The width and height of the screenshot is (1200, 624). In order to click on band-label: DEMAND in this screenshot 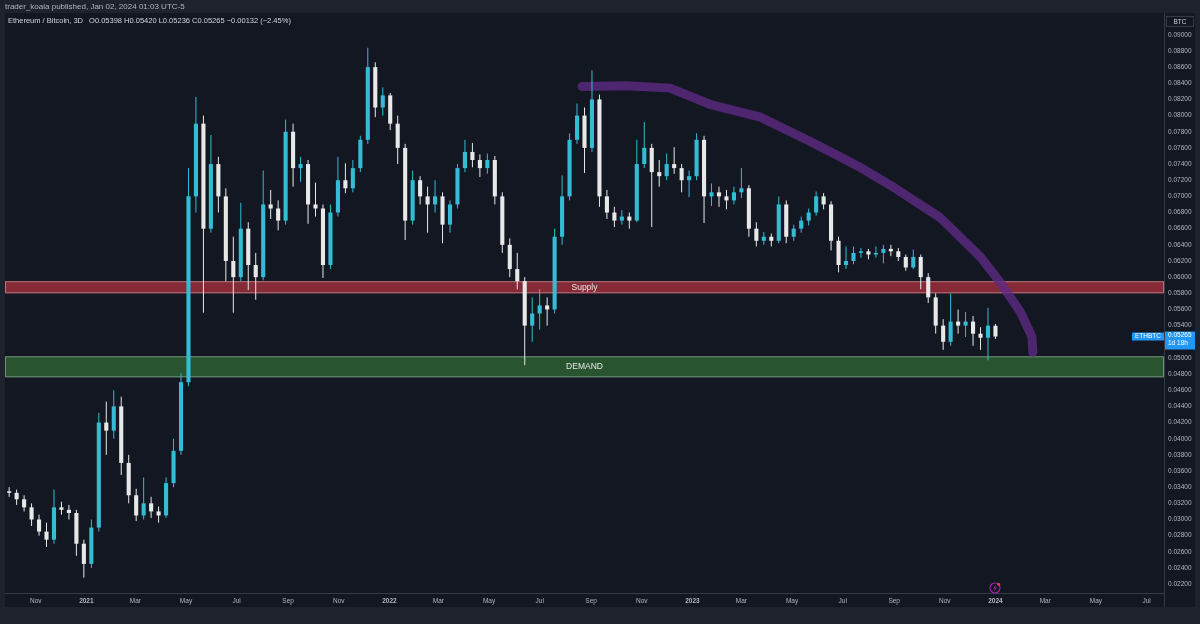, I will do `click(584, 366)`.